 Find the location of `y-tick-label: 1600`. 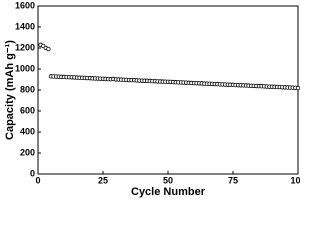

y-tick-label: 1600 is located at coordinates (25, 5).